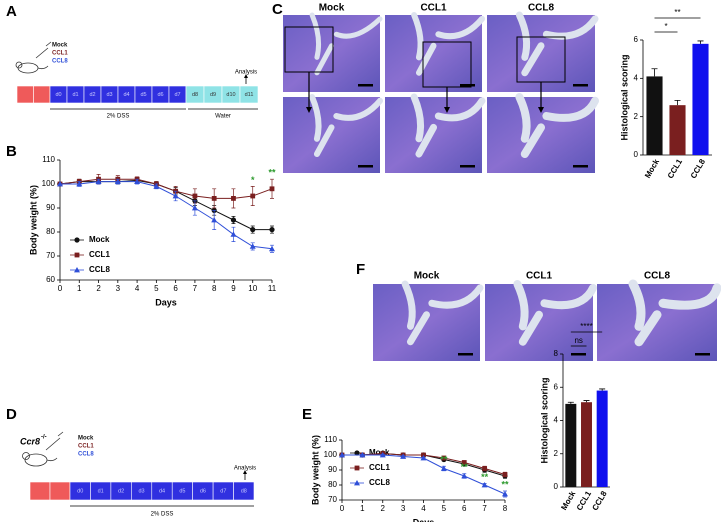 The height and width of the screenshot is (522, 721). I want to click on y-axis-label: Body weight (%), so click(315, 470).